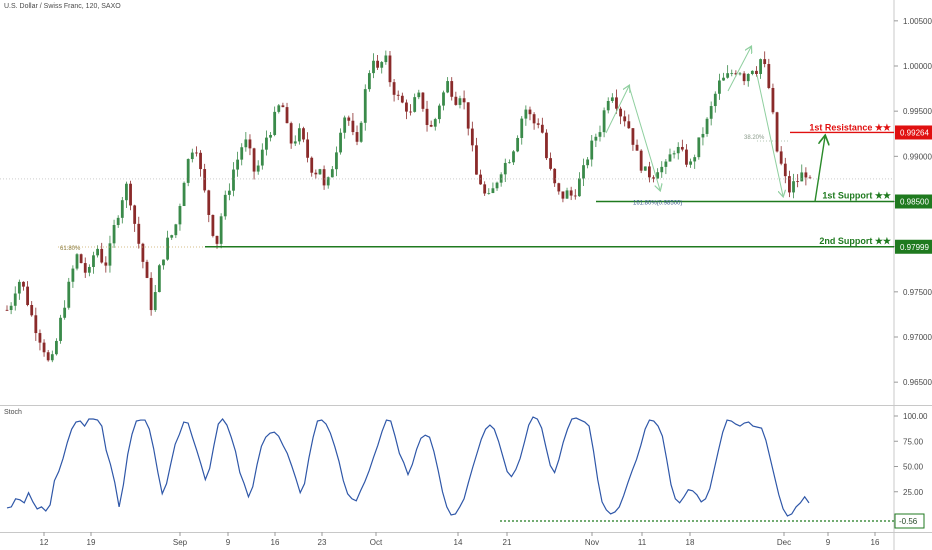  Describe the element at coordinates (917, 292) in the screenshot. I see `price-tick-label: 0.97500` at that location.